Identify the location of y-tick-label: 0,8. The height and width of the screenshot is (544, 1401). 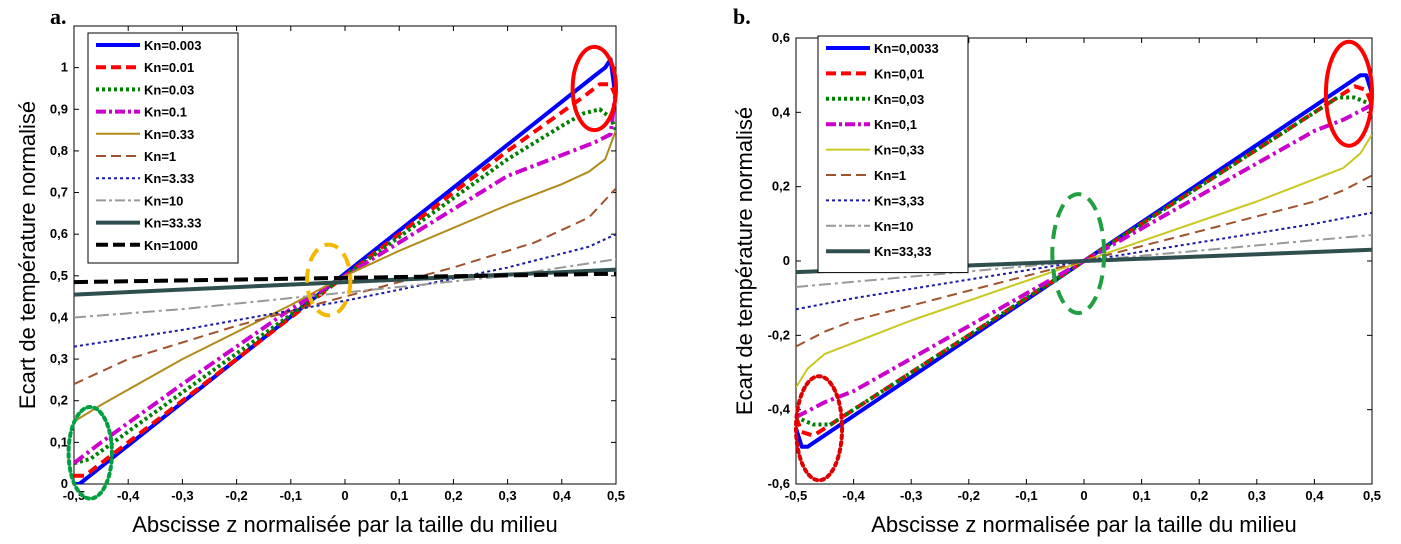
(59, 150).